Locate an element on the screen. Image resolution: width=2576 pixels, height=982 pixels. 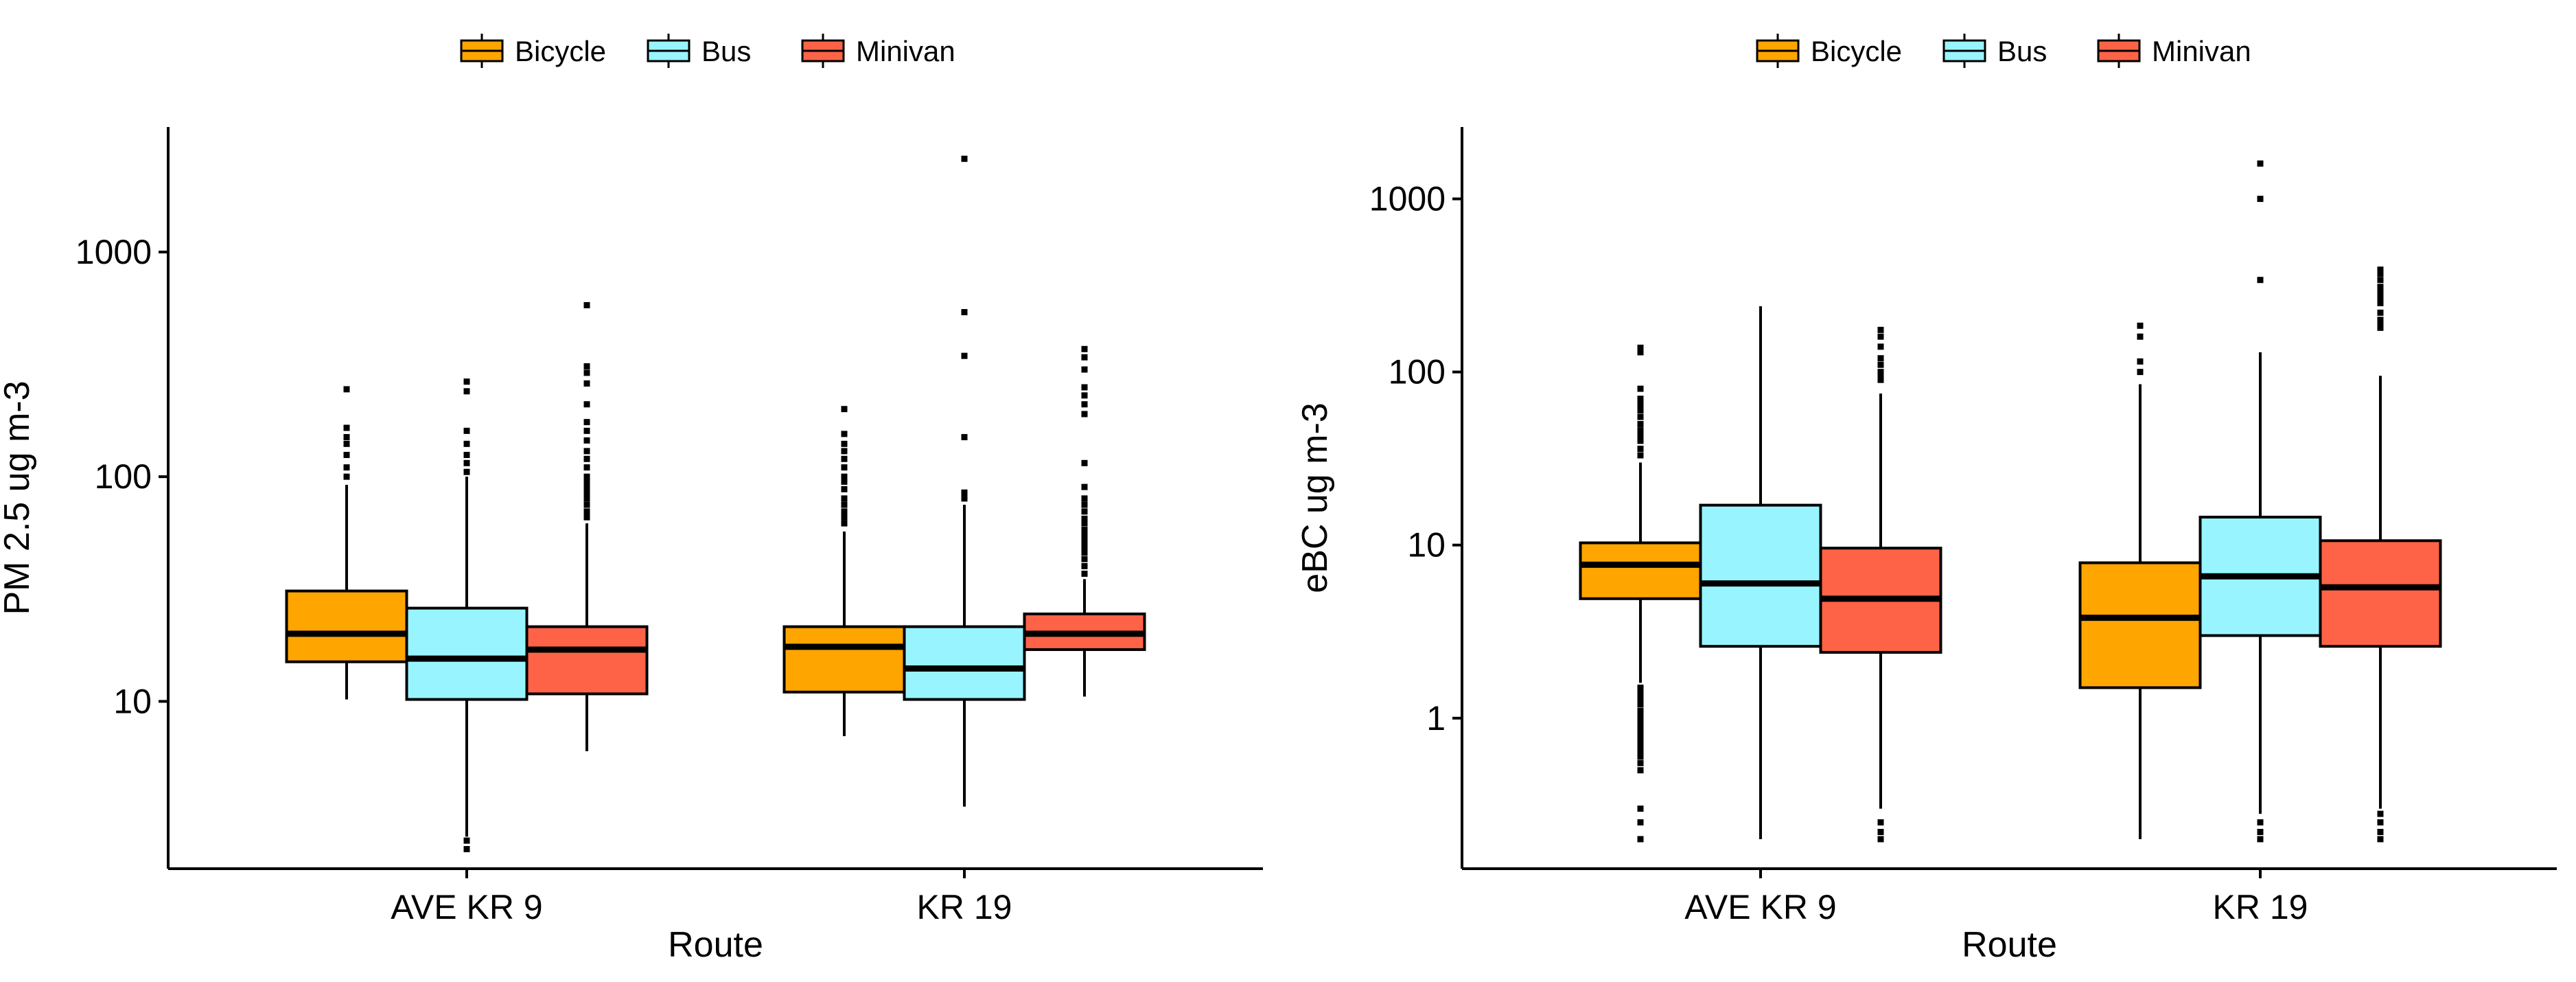
legend-item-minivan: Minivan is located at coordinates (2174, 51).